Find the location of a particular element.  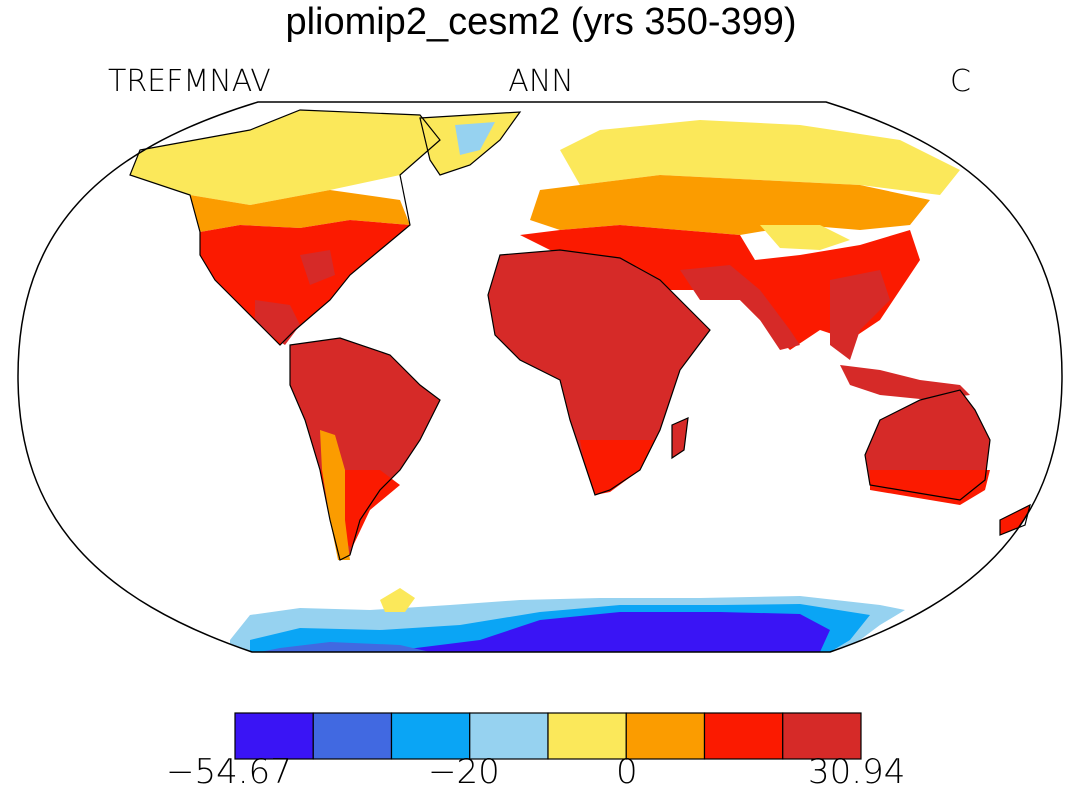

eurasia-north is located at coordinates (760, 157).